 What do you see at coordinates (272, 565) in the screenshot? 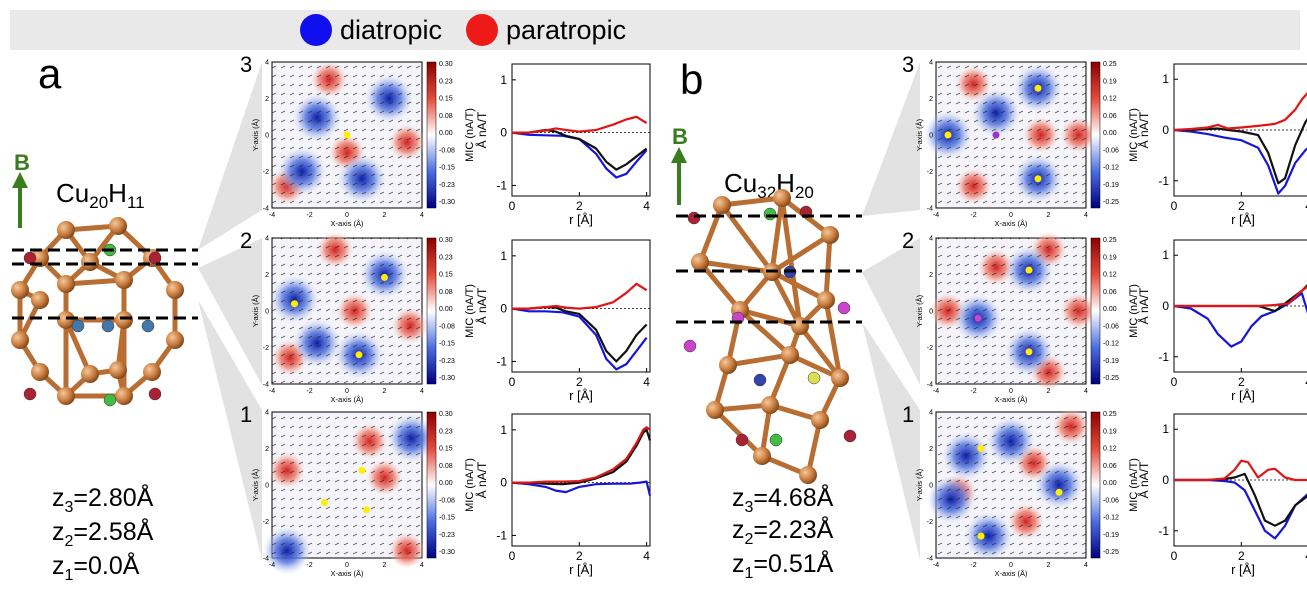
I see `x-tick-label: -4` at bounding box center [272, 565].